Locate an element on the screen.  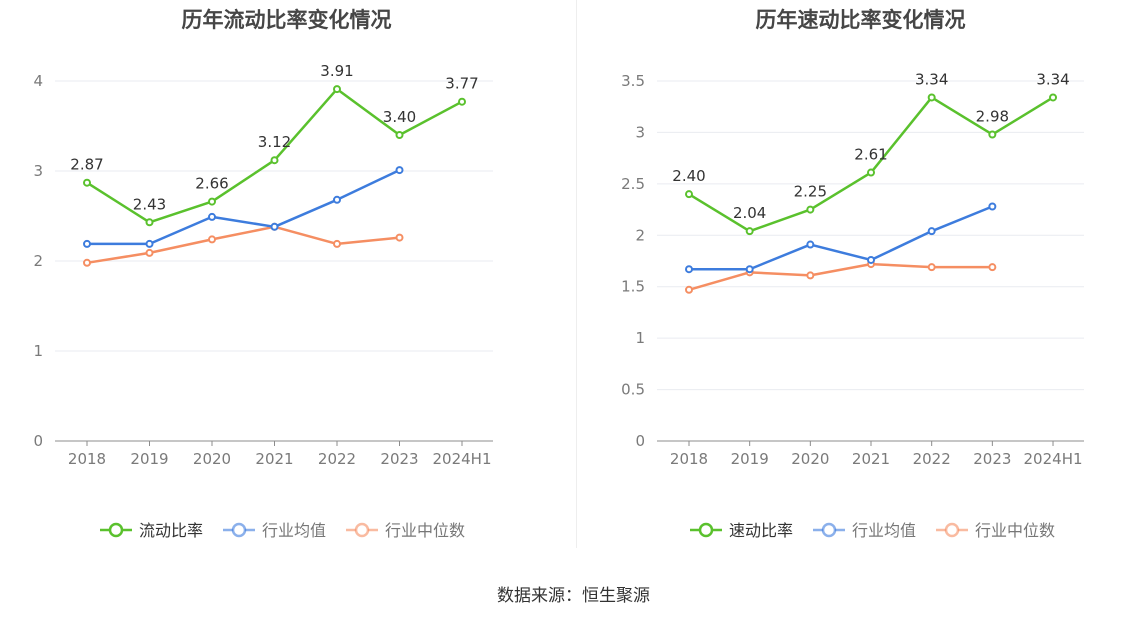
panel-divider is located at coordinates (576, 274).